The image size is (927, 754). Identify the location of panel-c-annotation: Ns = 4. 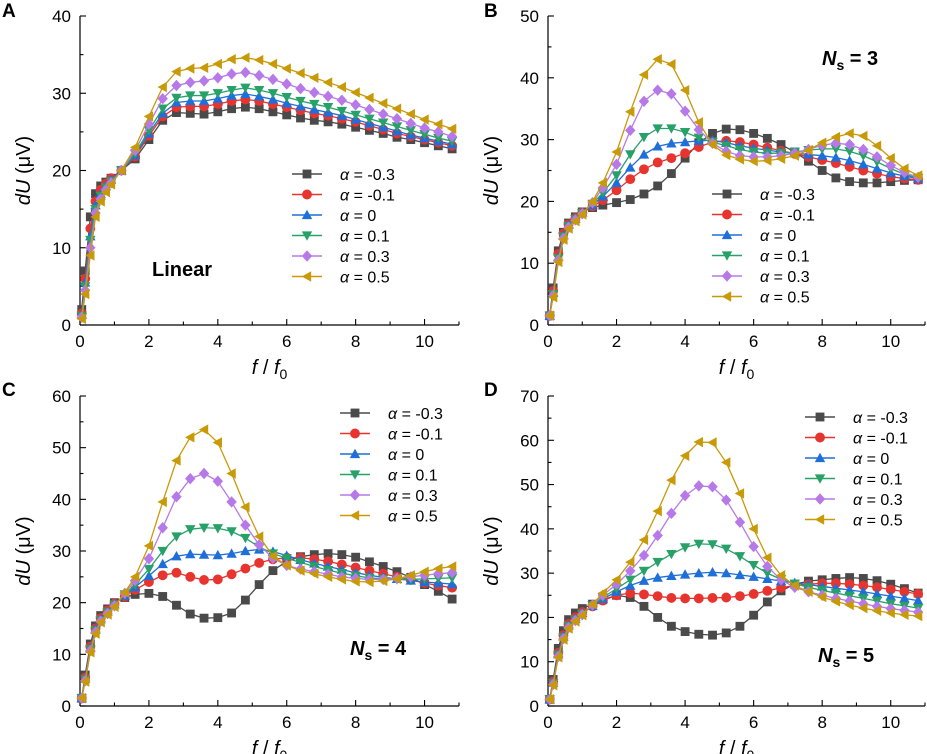
(378, 650).